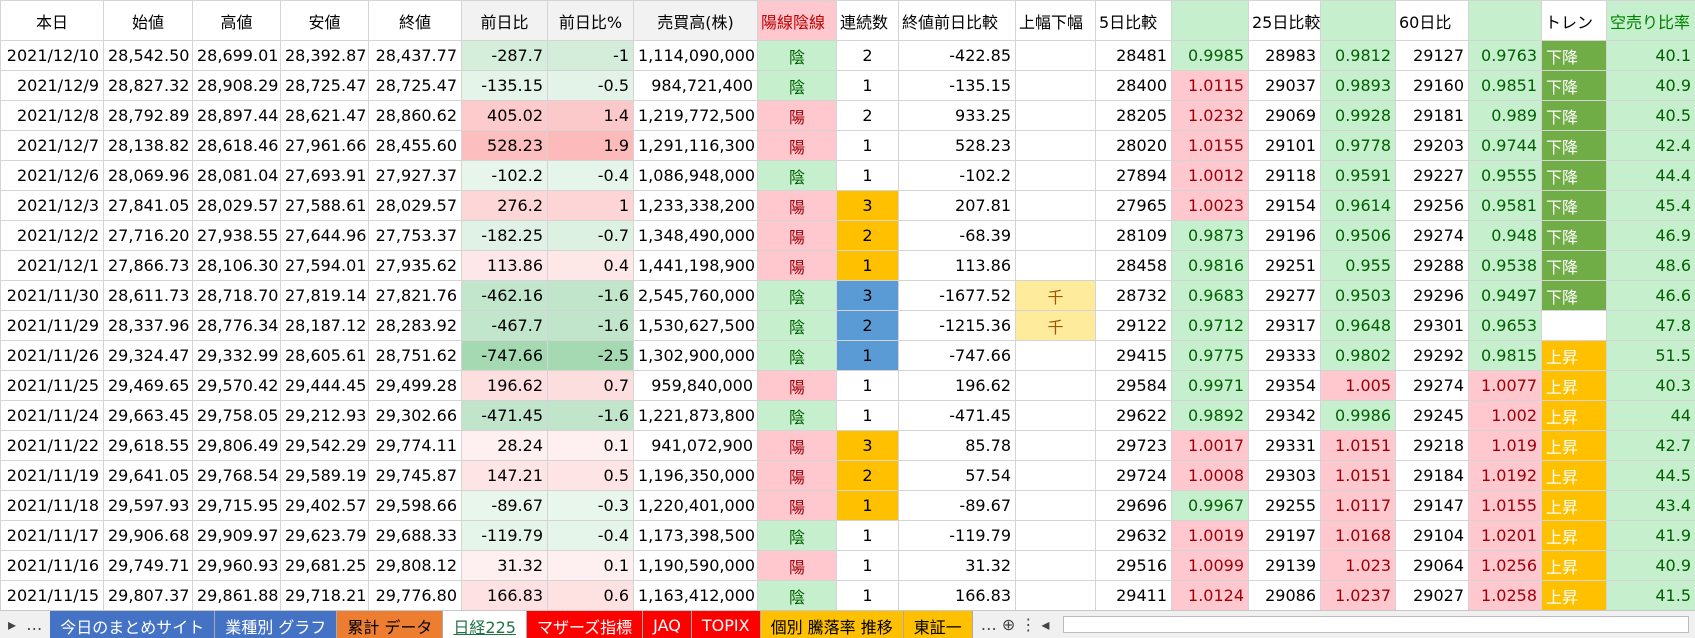 The width and height of the screenshot is (1695, 638). I want to click on cell: 29181, so click(1432, 115).